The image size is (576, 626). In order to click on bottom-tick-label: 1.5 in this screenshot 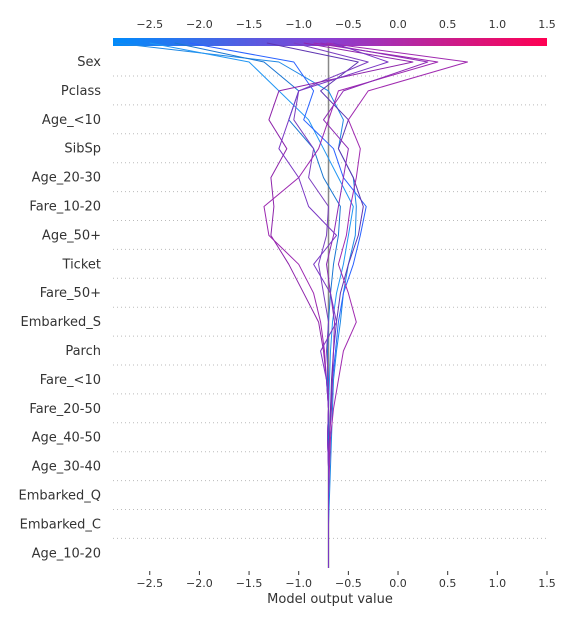, I will do `click(547, 583)`.